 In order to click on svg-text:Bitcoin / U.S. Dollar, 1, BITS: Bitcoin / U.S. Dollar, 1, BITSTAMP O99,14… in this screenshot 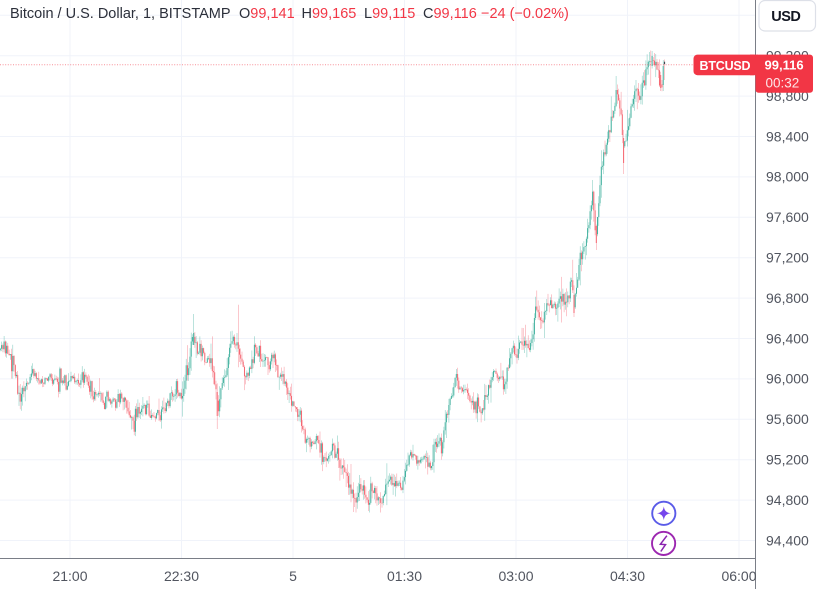, I will do `click(289, 14)`.